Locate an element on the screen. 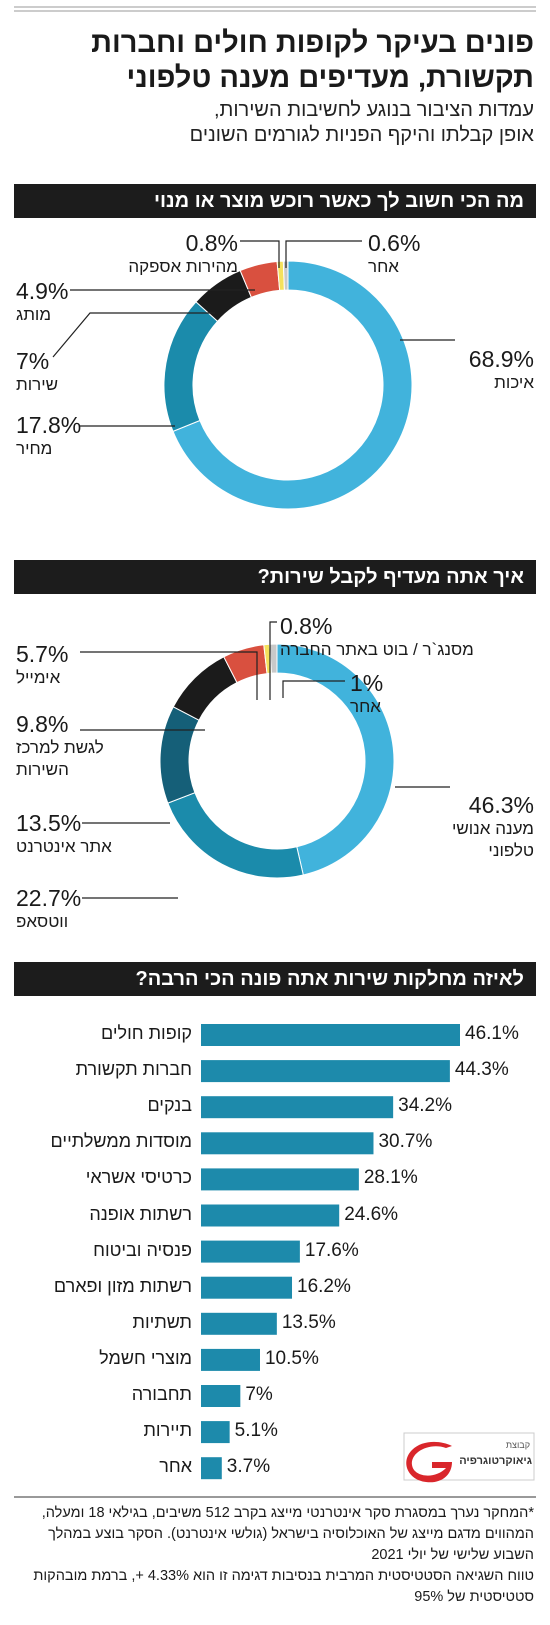  slice-category-label: שירות is located at coordinates (37, 384).